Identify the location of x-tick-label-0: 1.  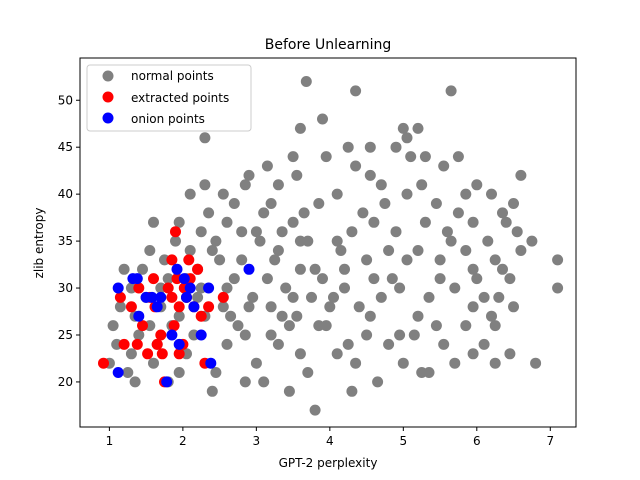
(110, 441).